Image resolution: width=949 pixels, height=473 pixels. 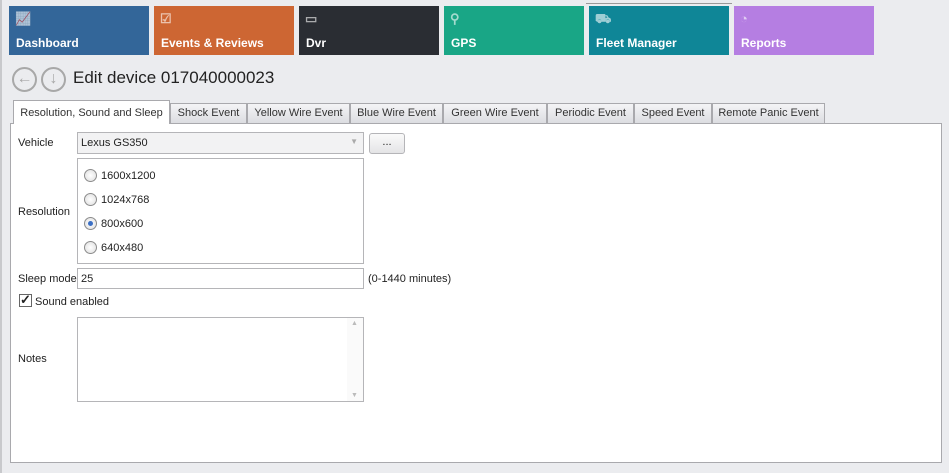 I want to click on tile-label: Fleet Manager, so click(x=636, y=43).